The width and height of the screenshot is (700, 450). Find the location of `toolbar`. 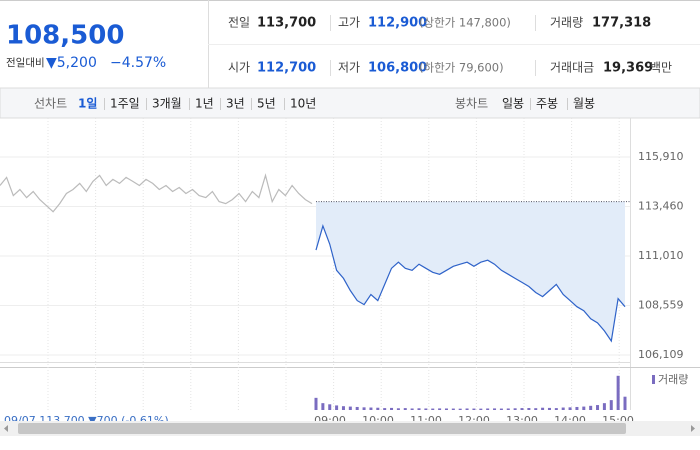

toolbar is located at coordinates (350, 103).